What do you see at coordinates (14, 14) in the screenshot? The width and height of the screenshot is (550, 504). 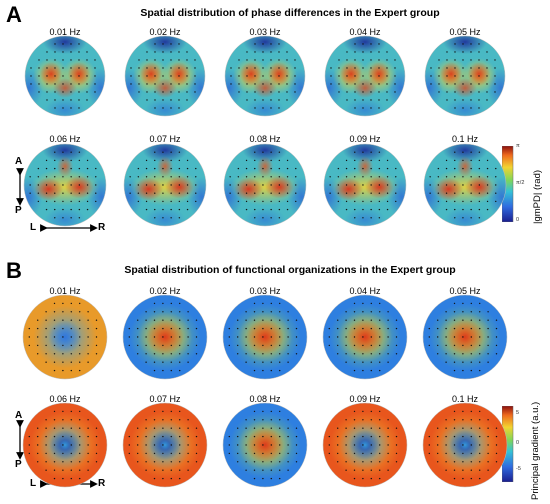 I see `panel-a-letter: A` at bounding box center [14, 14].